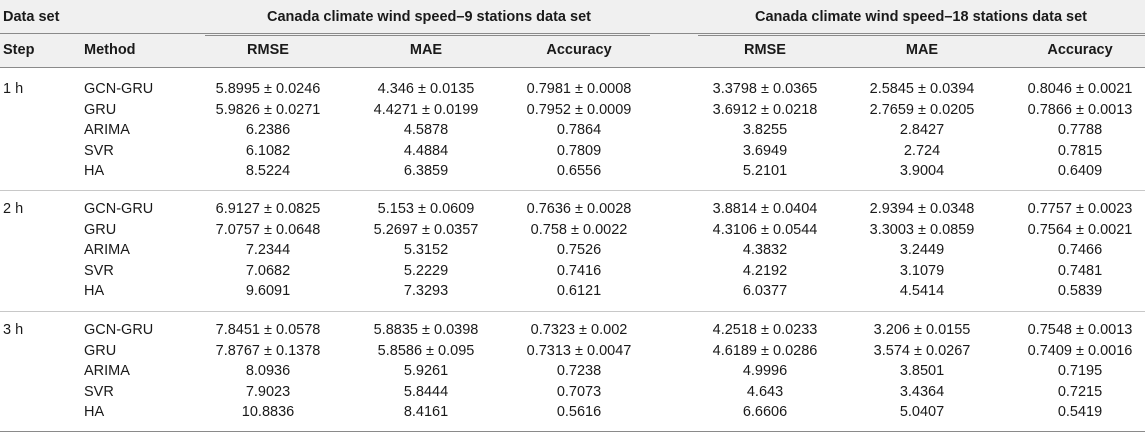 Image resolution: width=1145 pixels, height=432 pixels. Describe the element at coordinates (765, 89) in the screenshot. I see `value-cell: 3.3798 ± 0.0365` at that location.